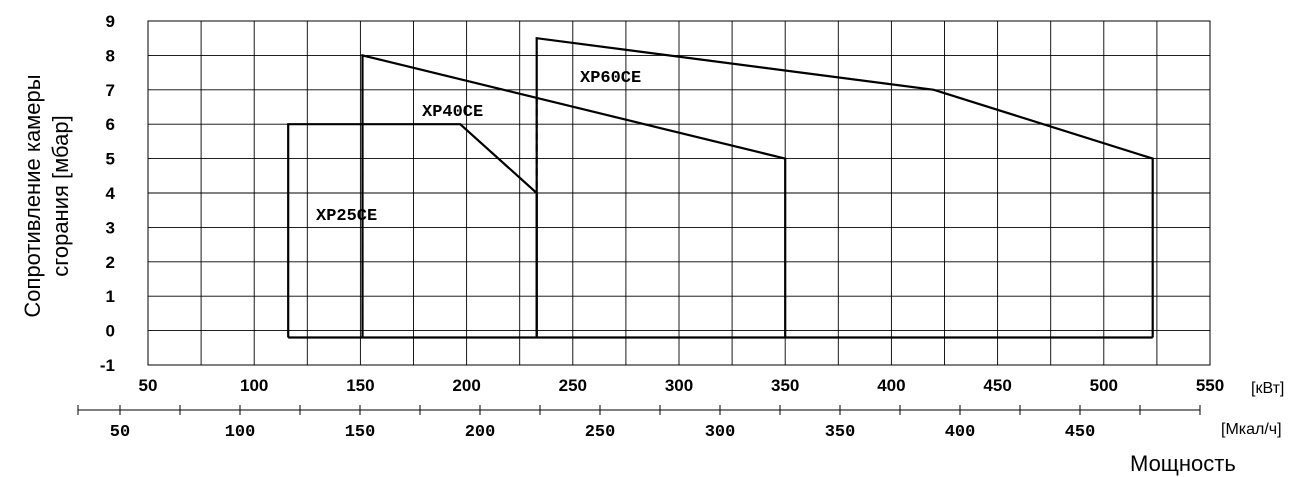  What do you see at coordinates (997, 385) in the screenshot?
I see `x-tick-label: 450` at bounding box center [997, 385].